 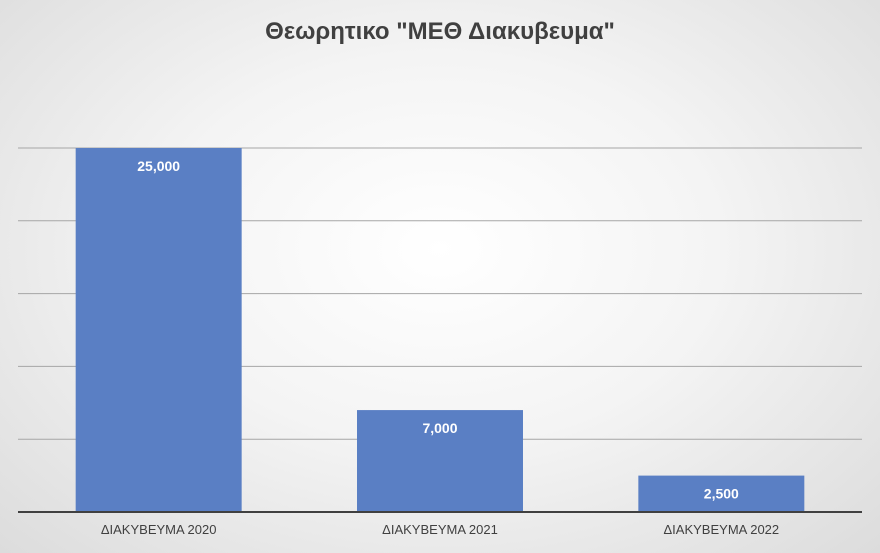 What do you see at coordinates (440, 529) in the screenshot?
I see `x-tick-label: ΔΙΑΚΥΒΕΥΜΑ 2021` at bounding box center [440, 529].